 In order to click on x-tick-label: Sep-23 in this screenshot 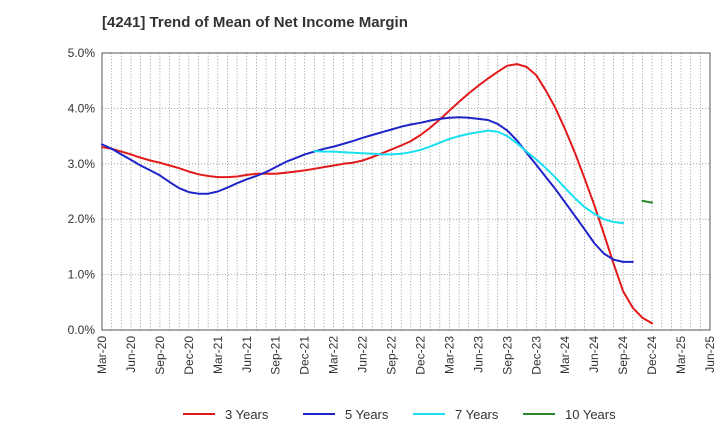, I will do `click(507, 355)`.